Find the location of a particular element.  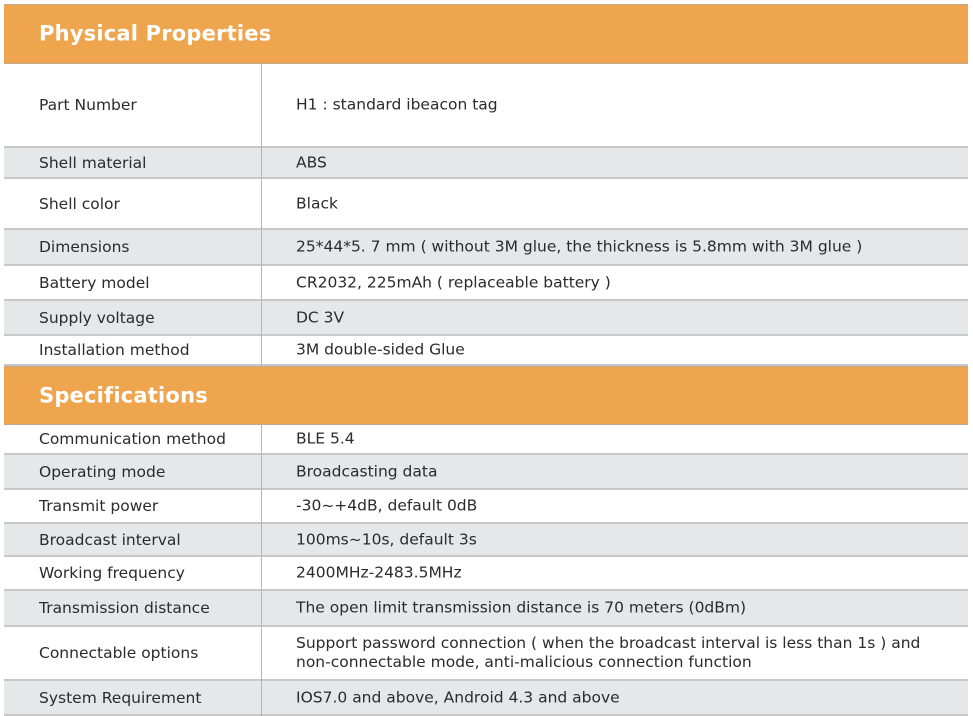

table-row: Broadcast interval 100ms~10s, default 3s is located at coordinates (486, 540).